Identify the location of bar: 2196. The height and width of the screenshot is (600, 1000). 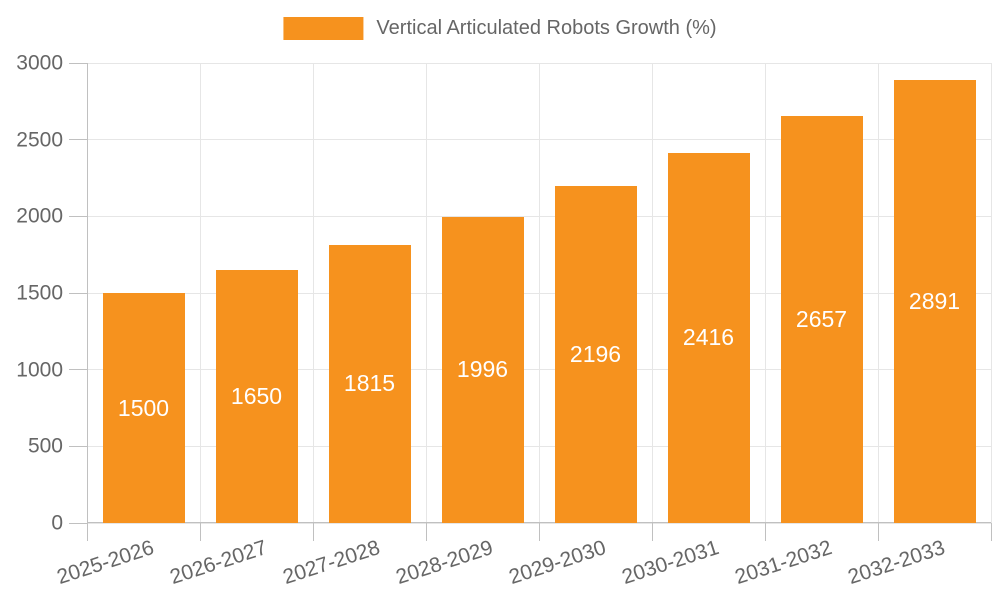
(595, 354).